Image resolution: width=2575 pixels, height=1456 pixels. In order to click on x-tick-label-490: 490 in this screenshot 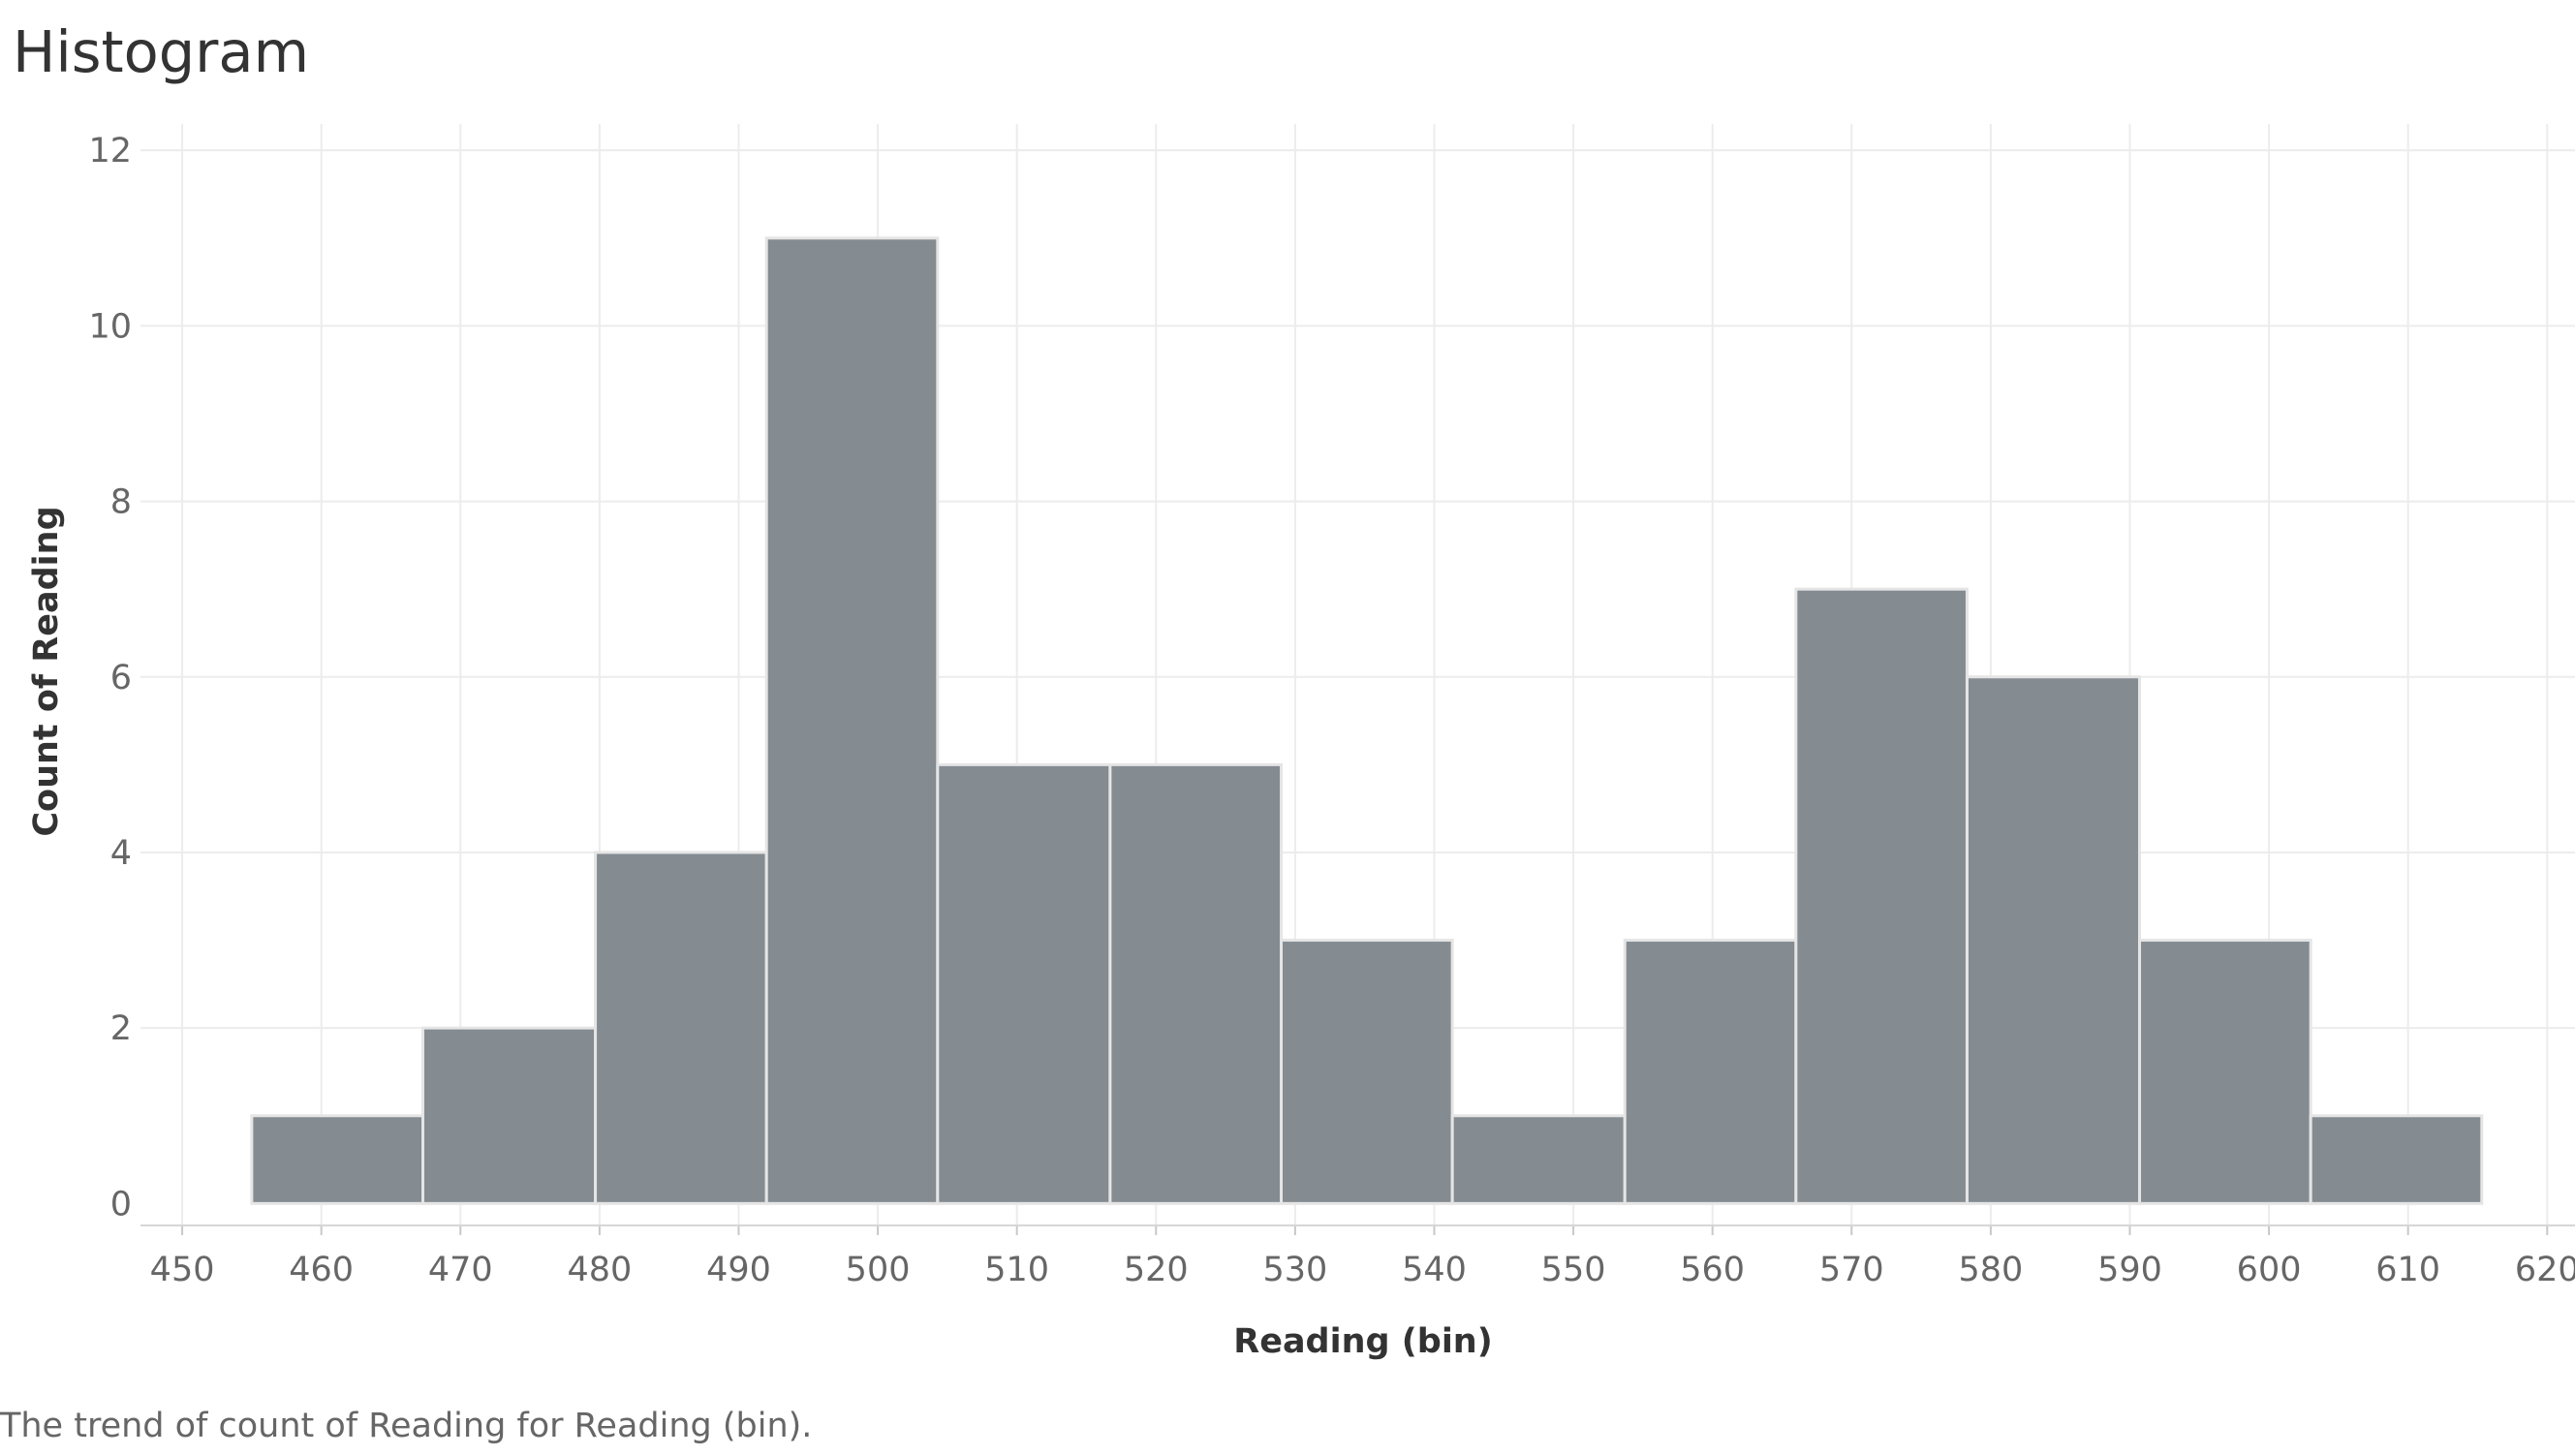, I will do `click(738, 1270)`.